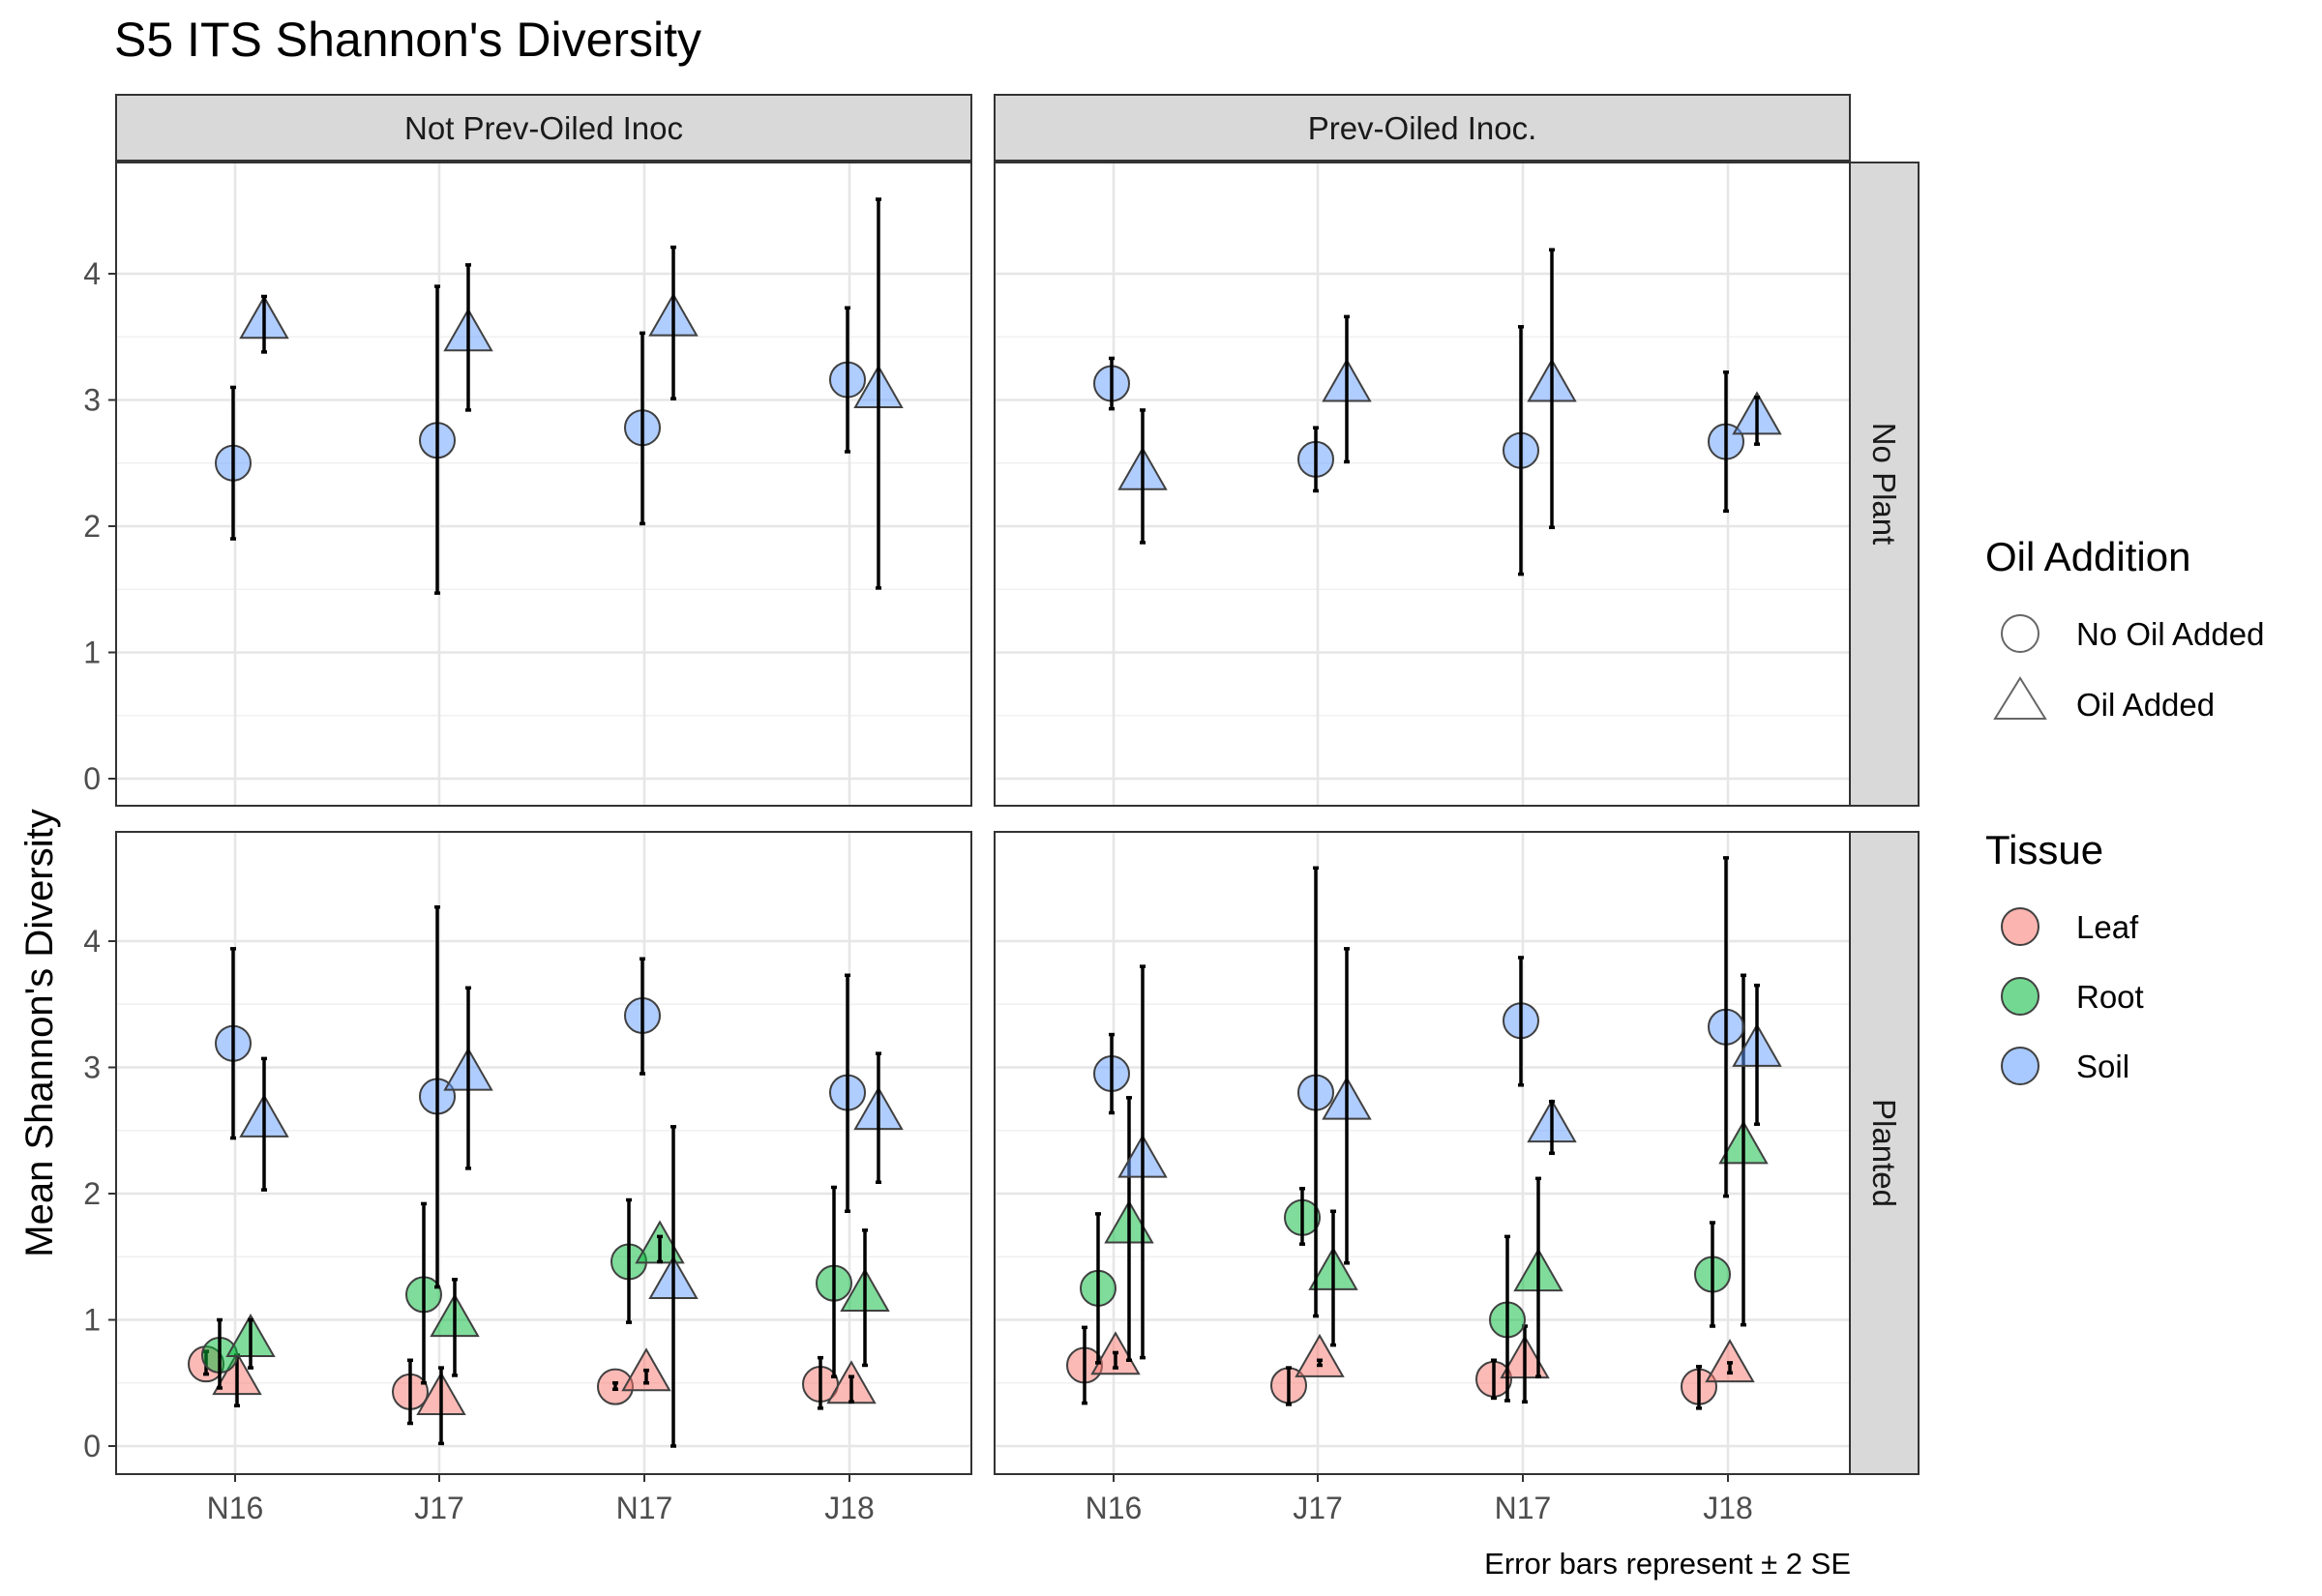  I want to click on panel-prev-oiled-inoc-planted, so click(1422, 1153).